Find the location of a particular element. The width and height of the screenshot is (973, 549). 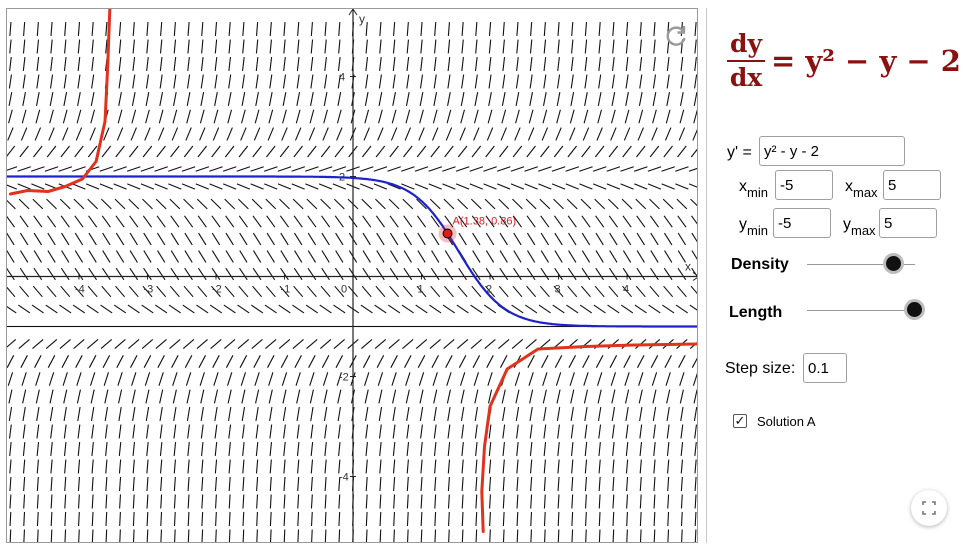

x-tick-label: 4 is located at coordinates (626, 290).